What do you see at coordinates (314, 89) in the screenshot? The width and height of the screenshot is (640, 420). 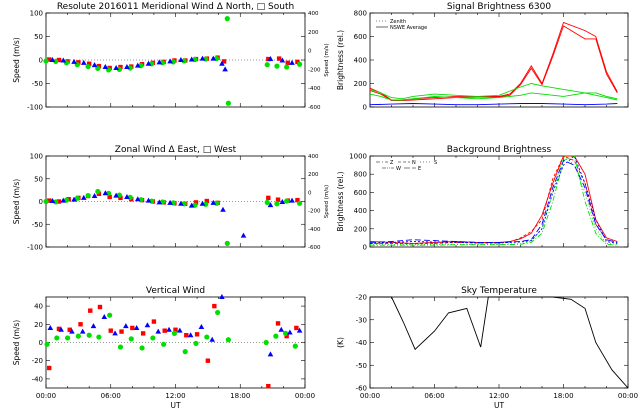 I see `right-tick-label: -400` at bounding box center [314, 89].